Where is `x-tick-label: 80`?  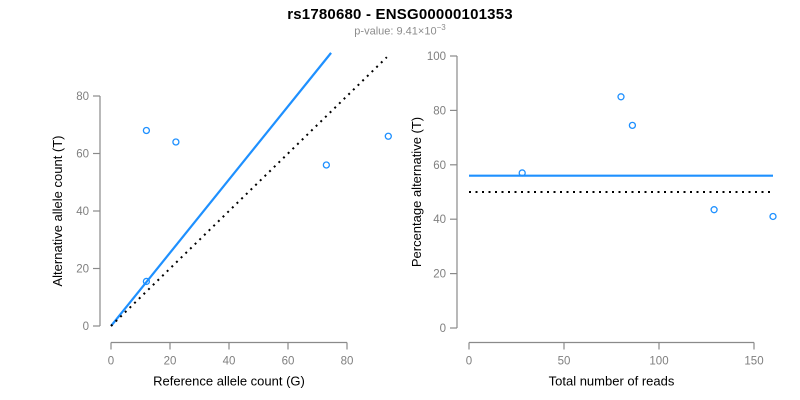
x-tick-label: 80 is located at coordinates (347, 362).